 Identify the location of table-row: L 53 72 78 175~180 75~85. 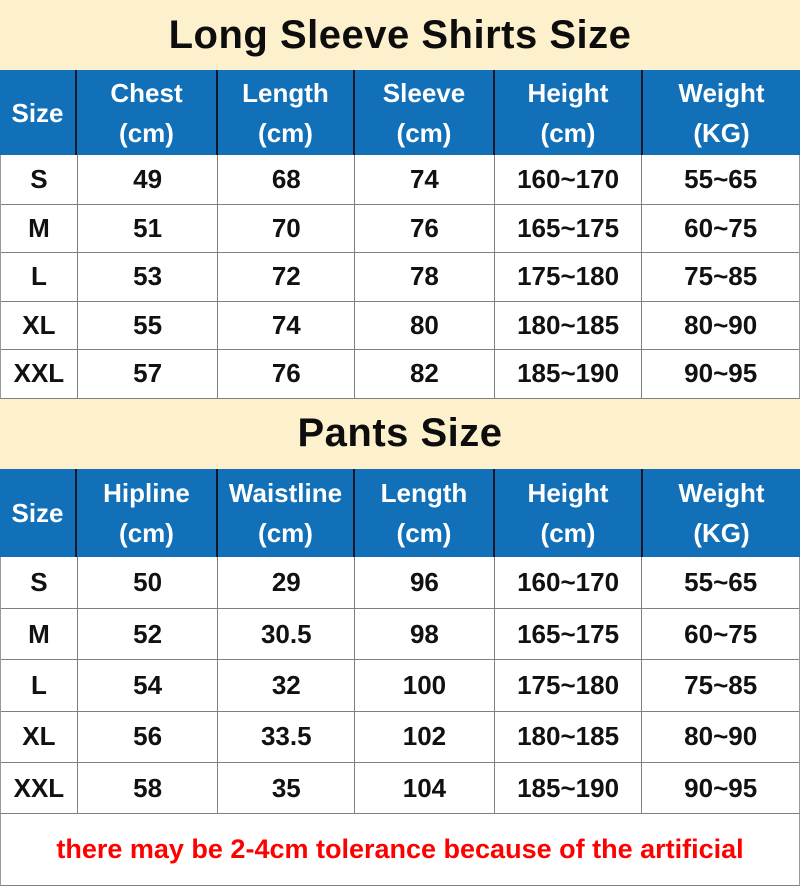
(400, 276).